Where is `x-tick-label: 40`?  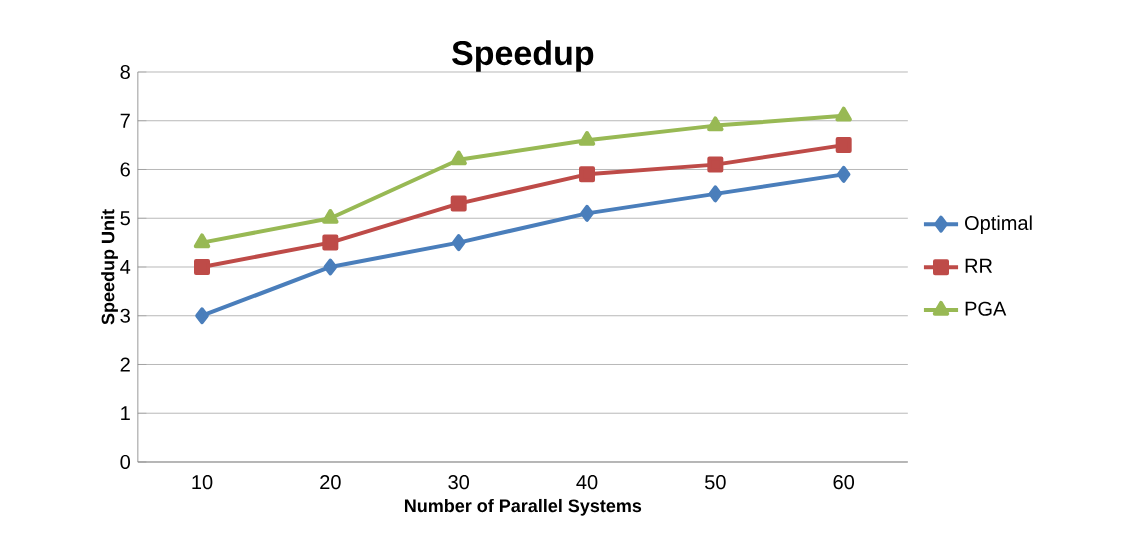
x-tick-label: 40 is located at coordinates (587, 482).